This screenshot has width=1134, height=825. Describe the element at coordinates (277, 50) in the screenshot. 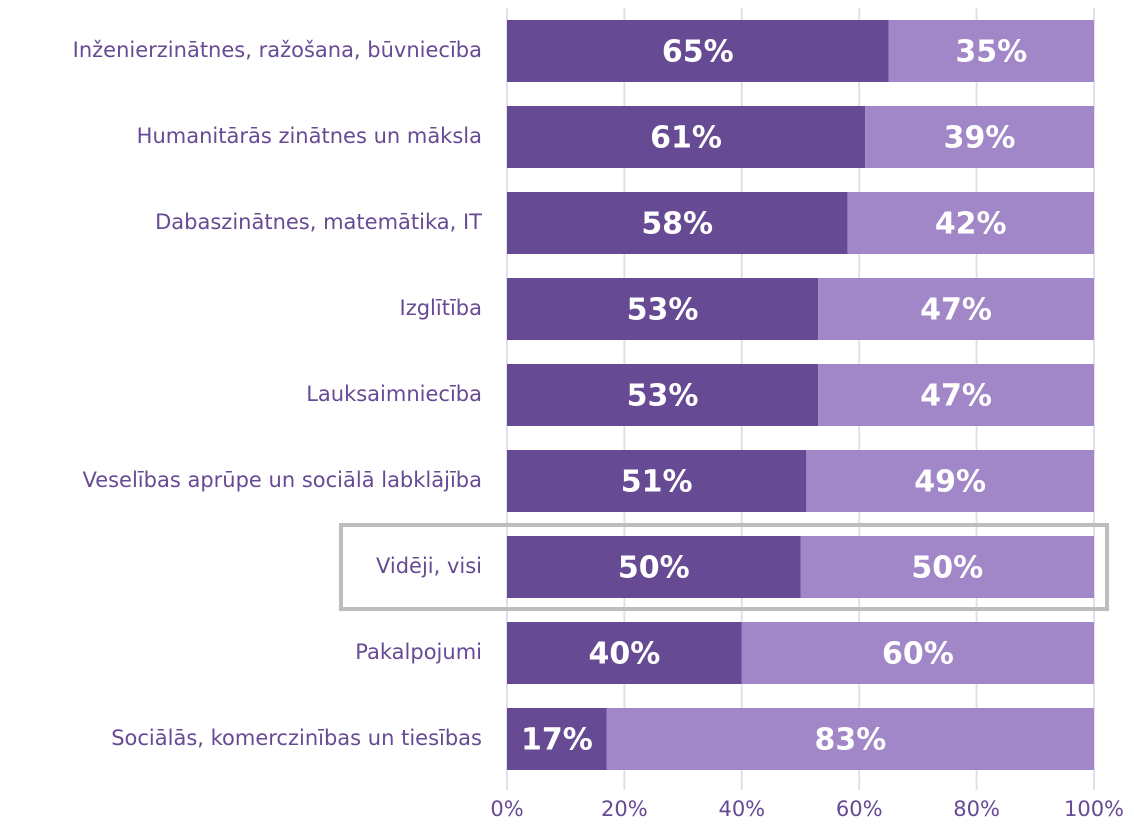

I see `category-label: Inženierzinātnes, ražošana, būvniecība` at that location.